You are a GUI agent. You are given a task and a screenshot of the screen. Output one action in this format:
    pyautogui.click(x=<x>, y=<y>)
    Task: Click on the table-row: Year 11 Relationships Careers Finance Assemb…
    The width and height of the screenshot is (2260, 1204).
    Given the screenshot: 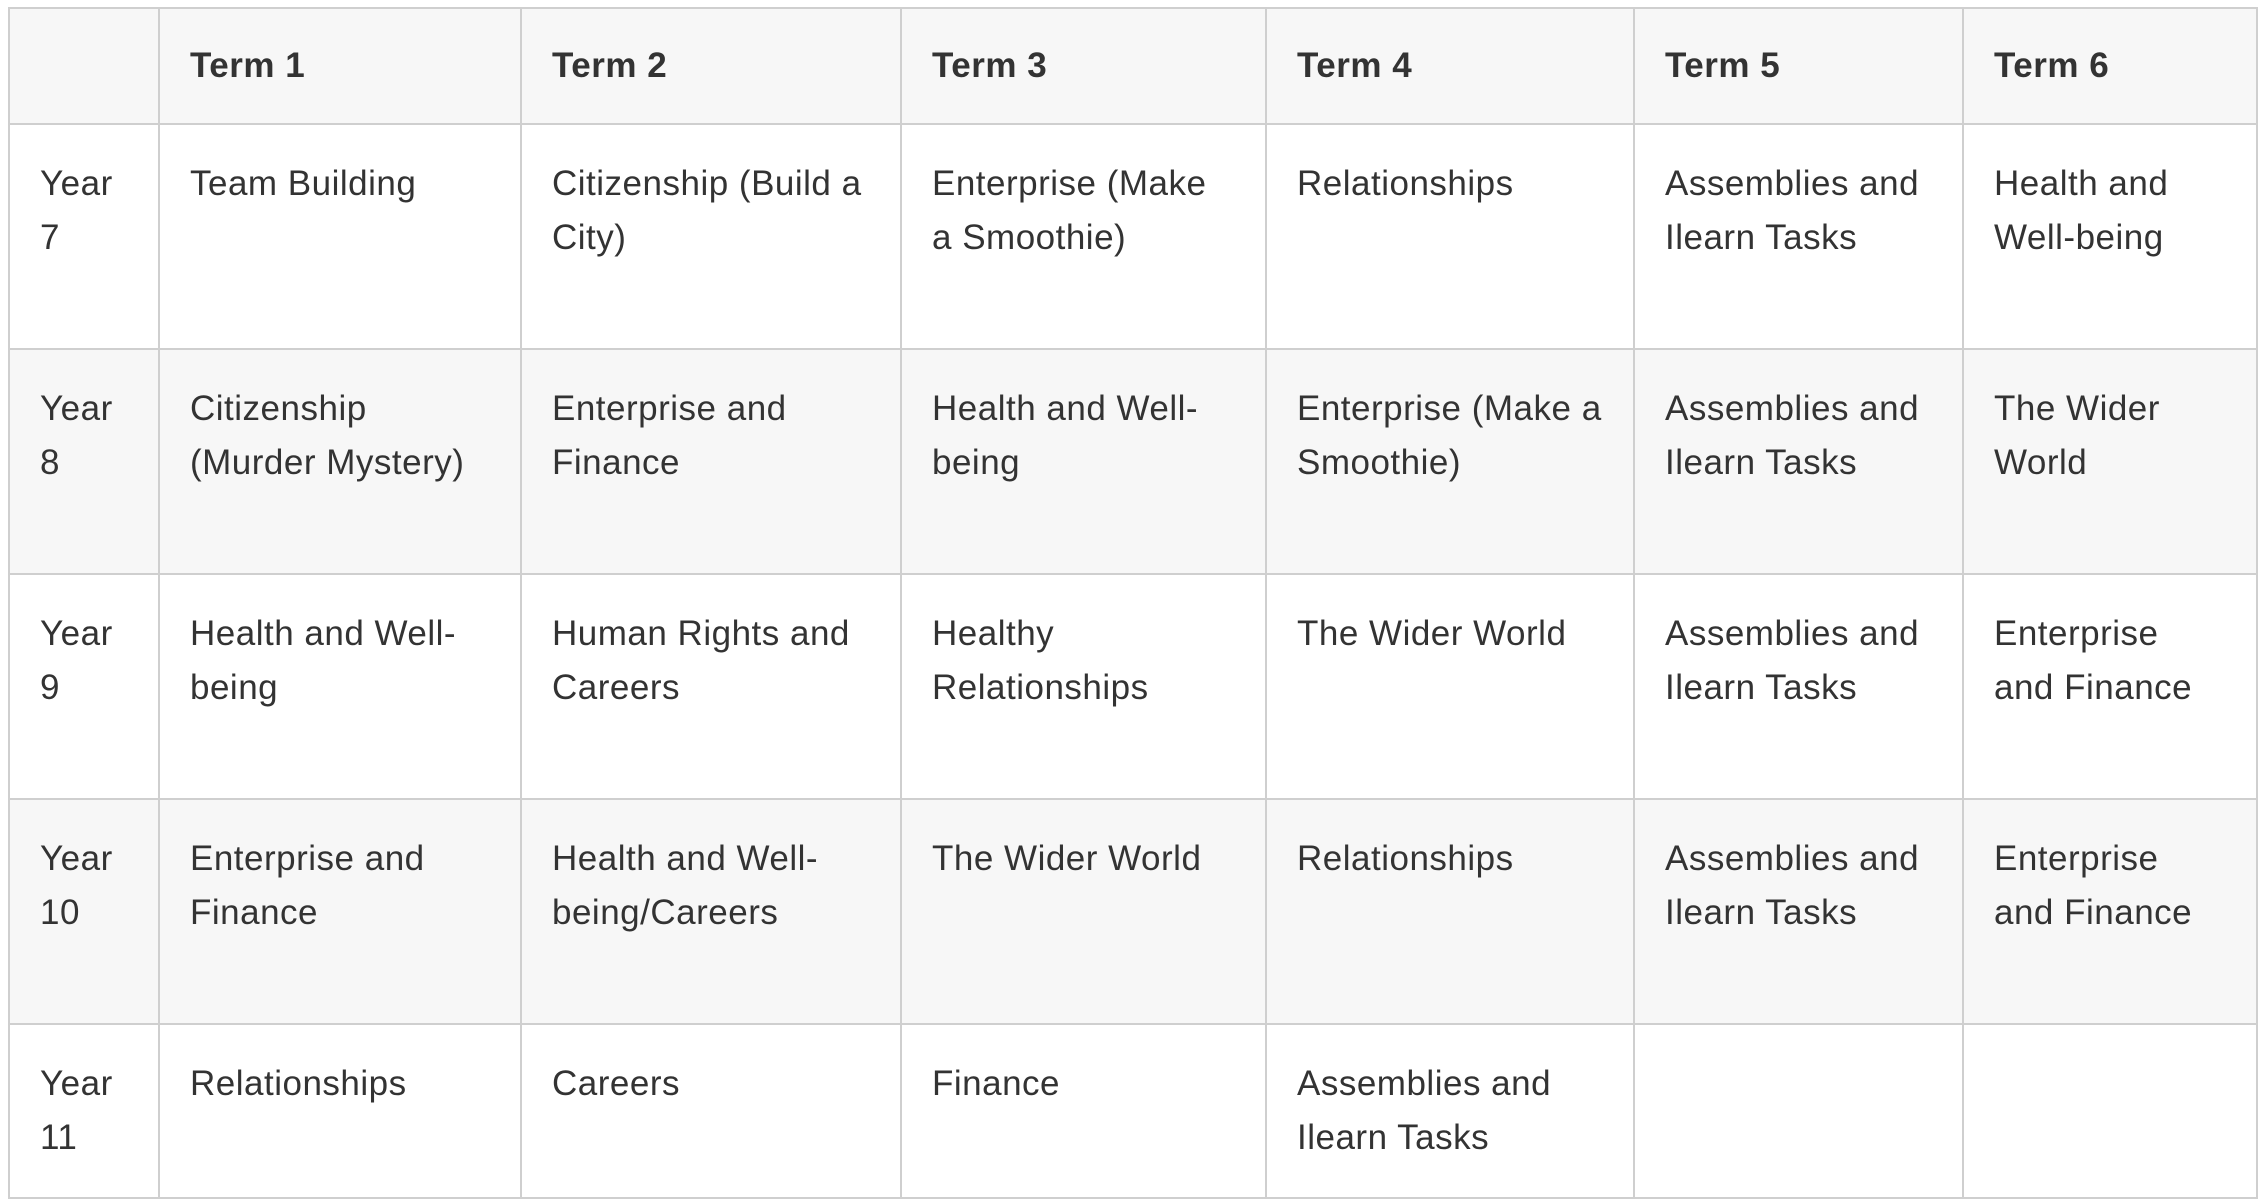 What is the action you would take?
    pyautogui.click(x=1133, y=1111)
    